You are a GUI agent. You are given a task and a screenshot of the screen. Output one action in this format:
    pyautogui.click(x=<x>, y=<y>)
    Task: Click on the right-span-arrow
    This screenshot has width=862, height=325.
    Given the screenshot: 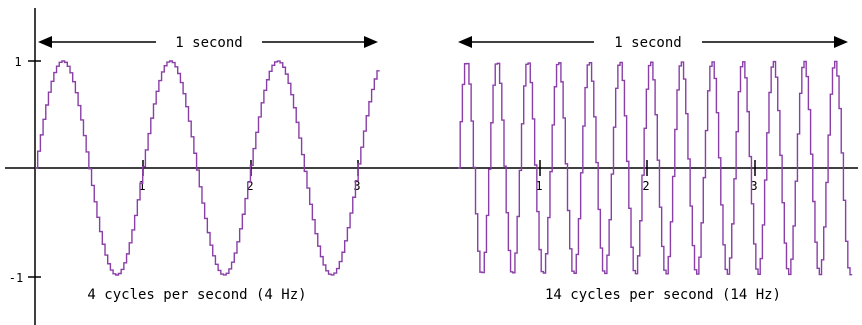 What is the action you would take?
    pyautogui.click(x=653, y=42)
    